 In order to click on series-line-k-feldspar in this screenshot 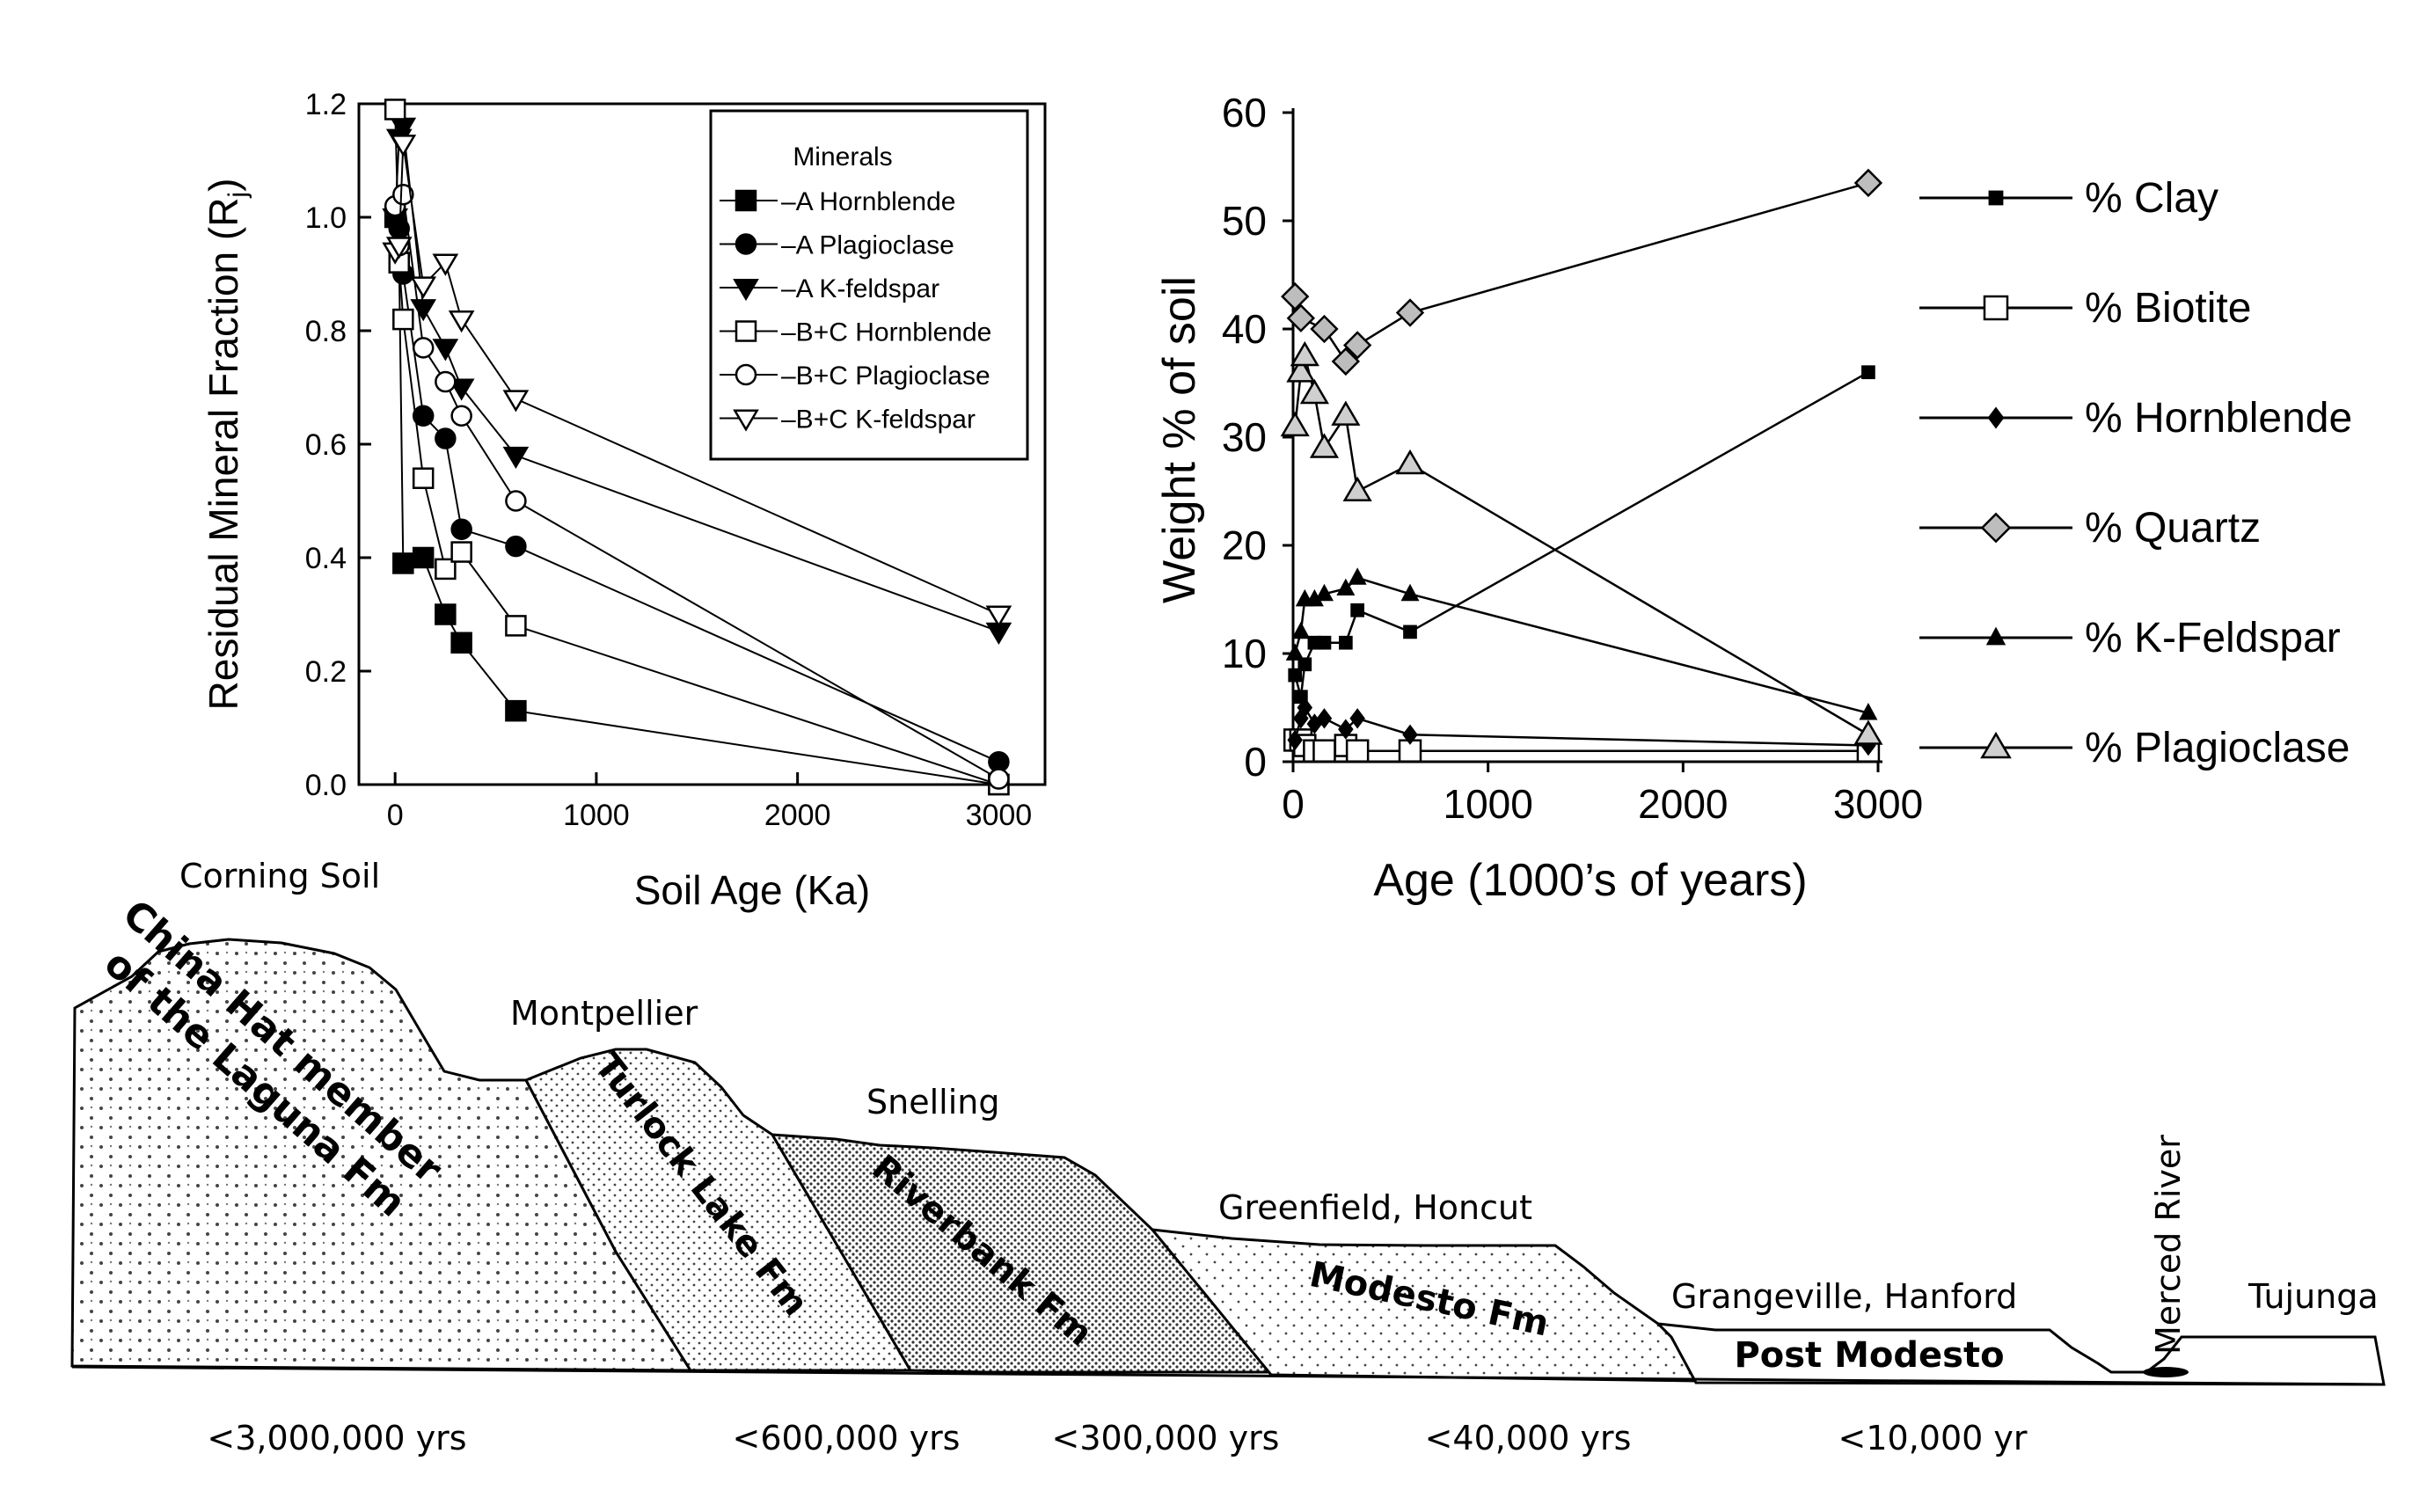, I will do `click(1581, 645)`.